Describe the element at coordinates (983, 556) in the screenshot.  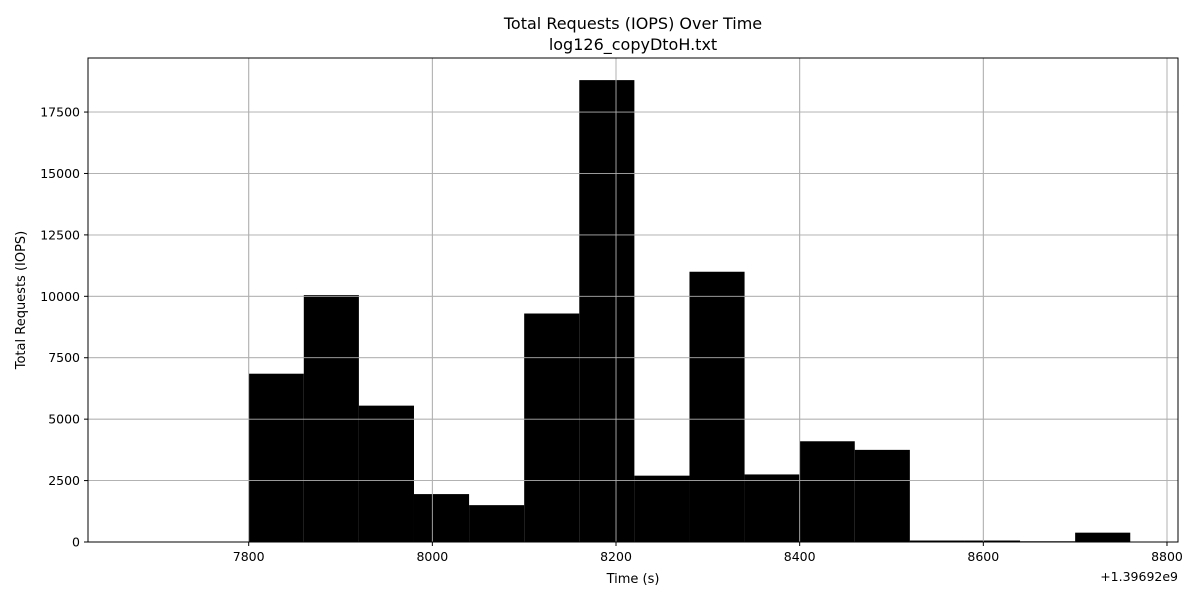
I see `x-tick-label: 8600` at that location.